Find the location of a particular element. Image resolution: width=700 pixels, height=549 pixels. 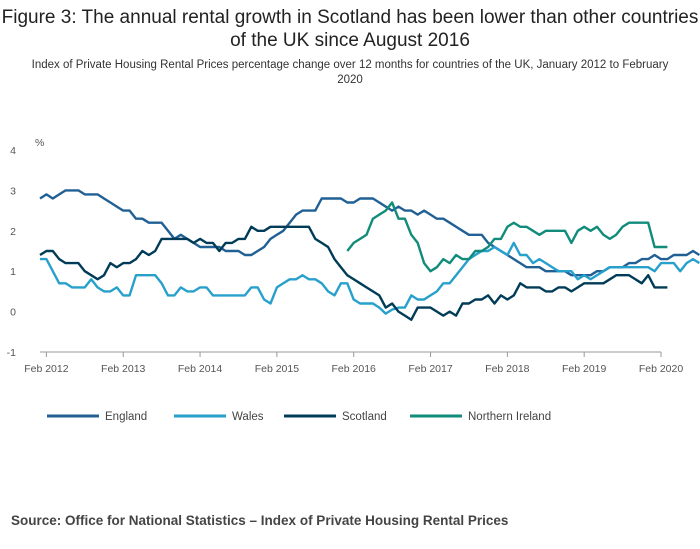

x-tick-label: Feb 2013 is located at coordinates (123, 369).